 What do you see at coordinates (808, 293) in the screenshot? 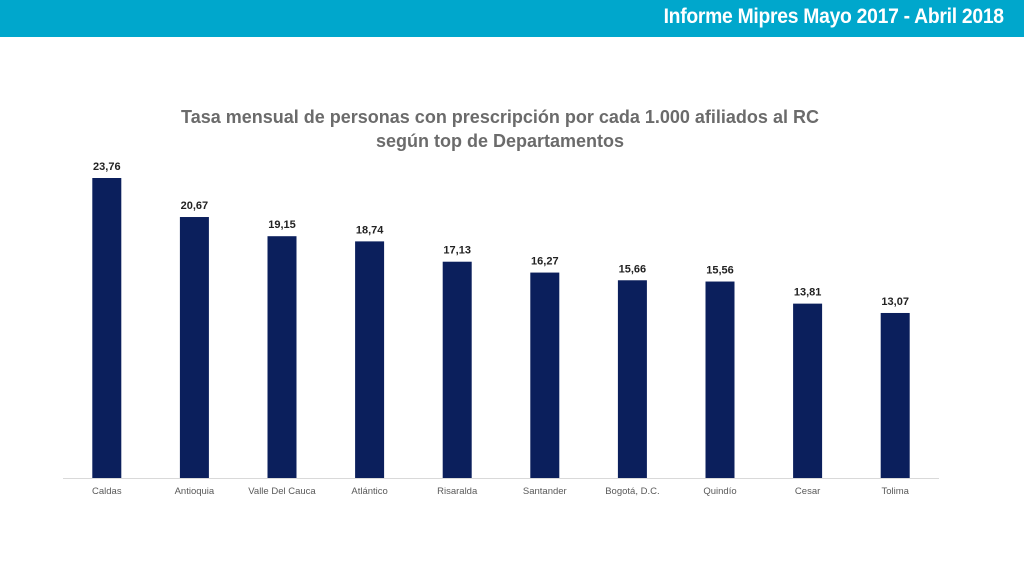
I see `value-label-9: 13,81` at bounding box center [808, 293].